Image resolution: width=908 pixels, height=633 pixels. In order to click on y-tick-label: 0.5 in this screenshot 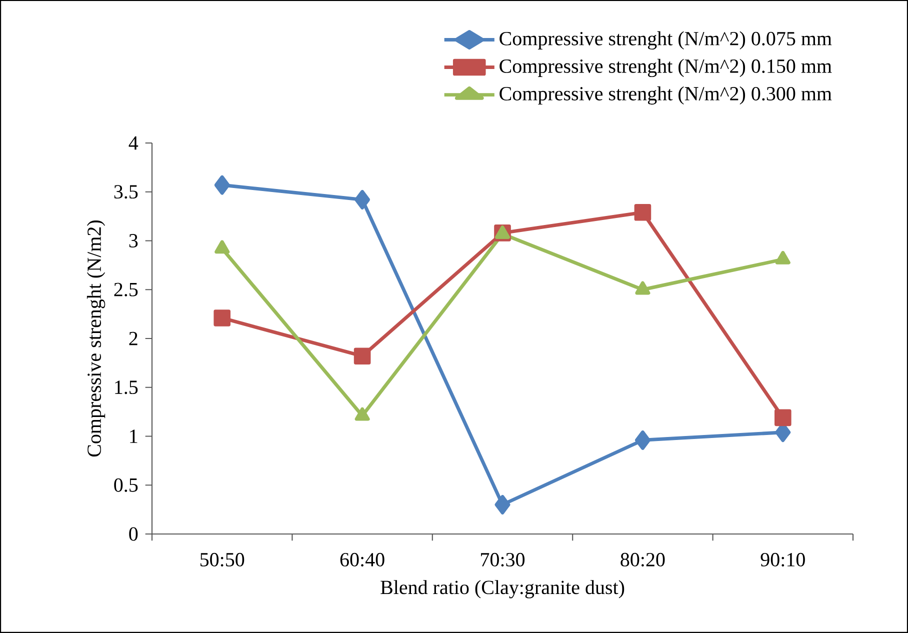, I will do `click(126, 485)`.